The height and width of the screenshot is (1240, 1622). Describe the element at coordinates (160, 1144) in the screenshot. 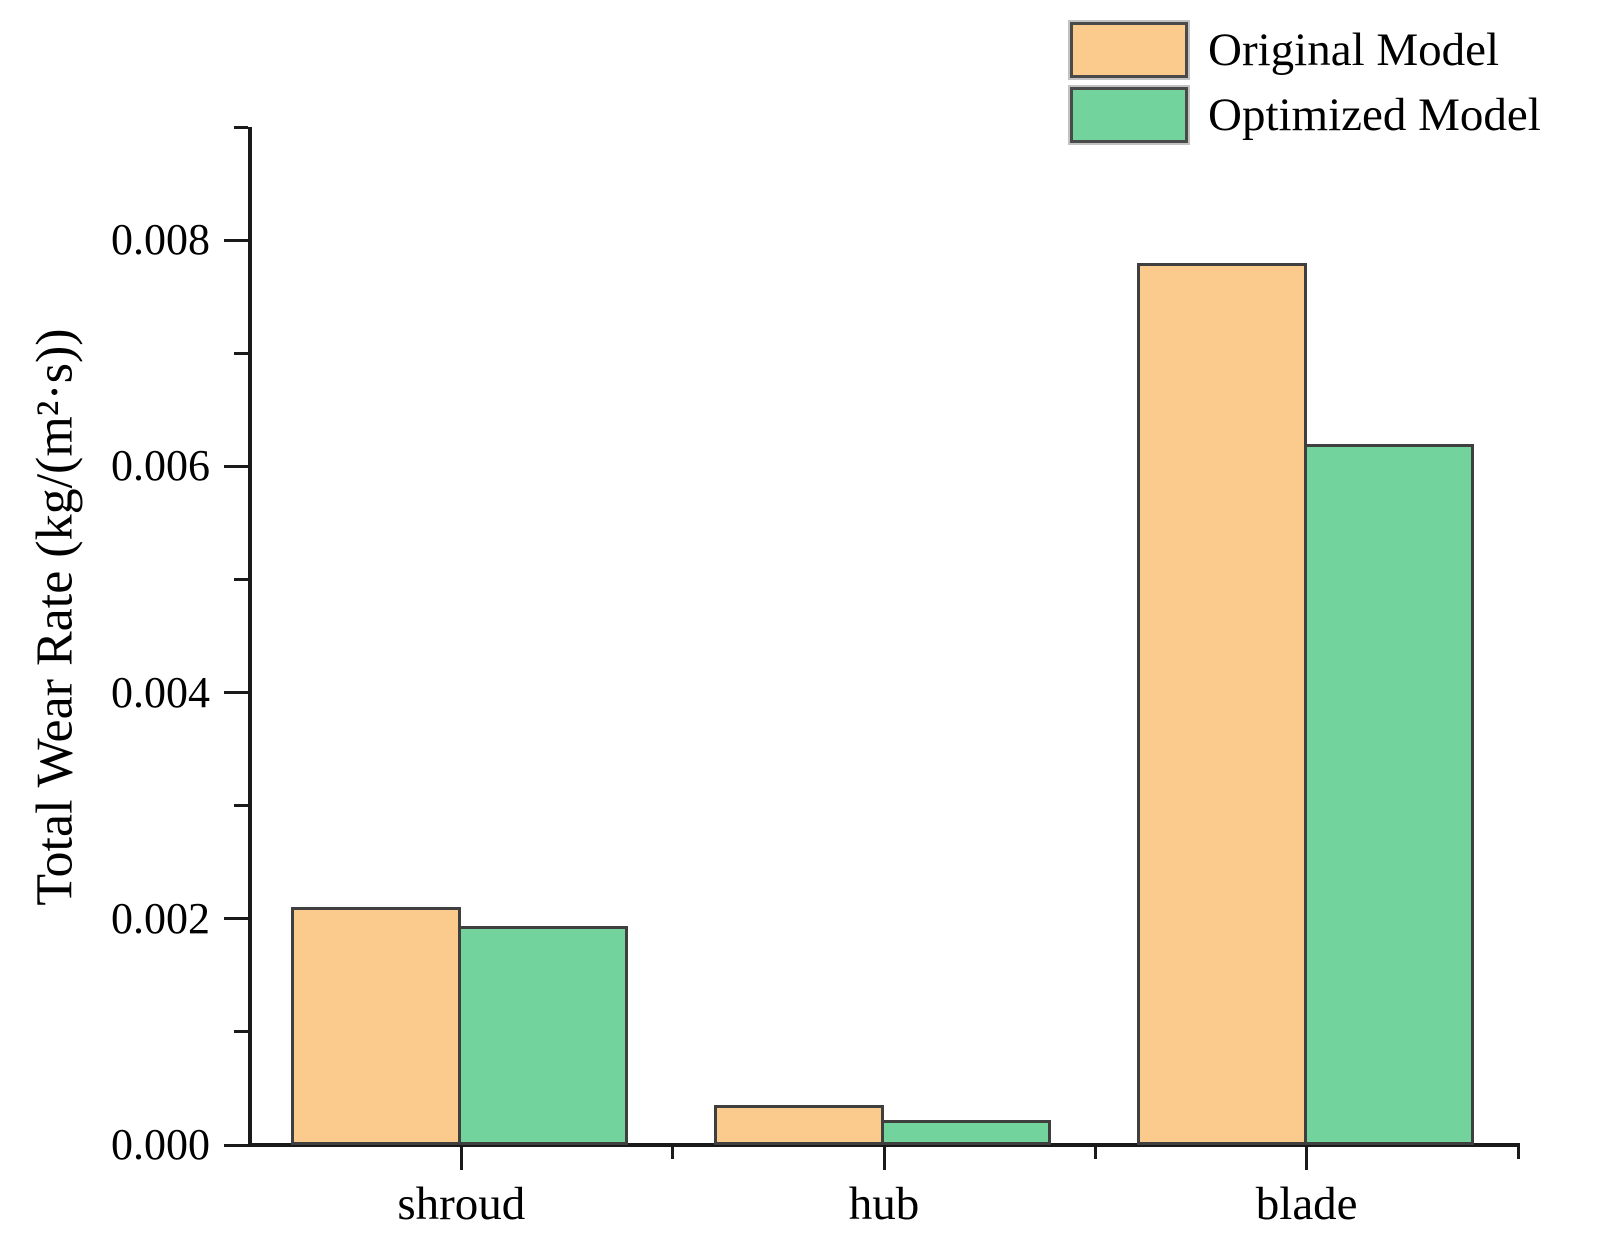

I see `y-tick-label: 0.000` at that location.